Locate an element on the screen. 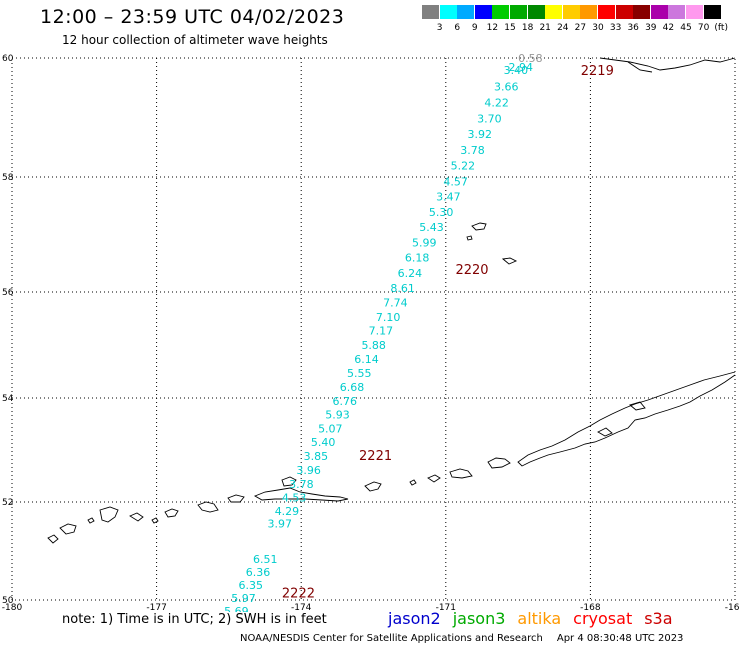 This screenshot has height=650, width=740. wave-height-value: 8.61 is located at coordinates (402, 288).